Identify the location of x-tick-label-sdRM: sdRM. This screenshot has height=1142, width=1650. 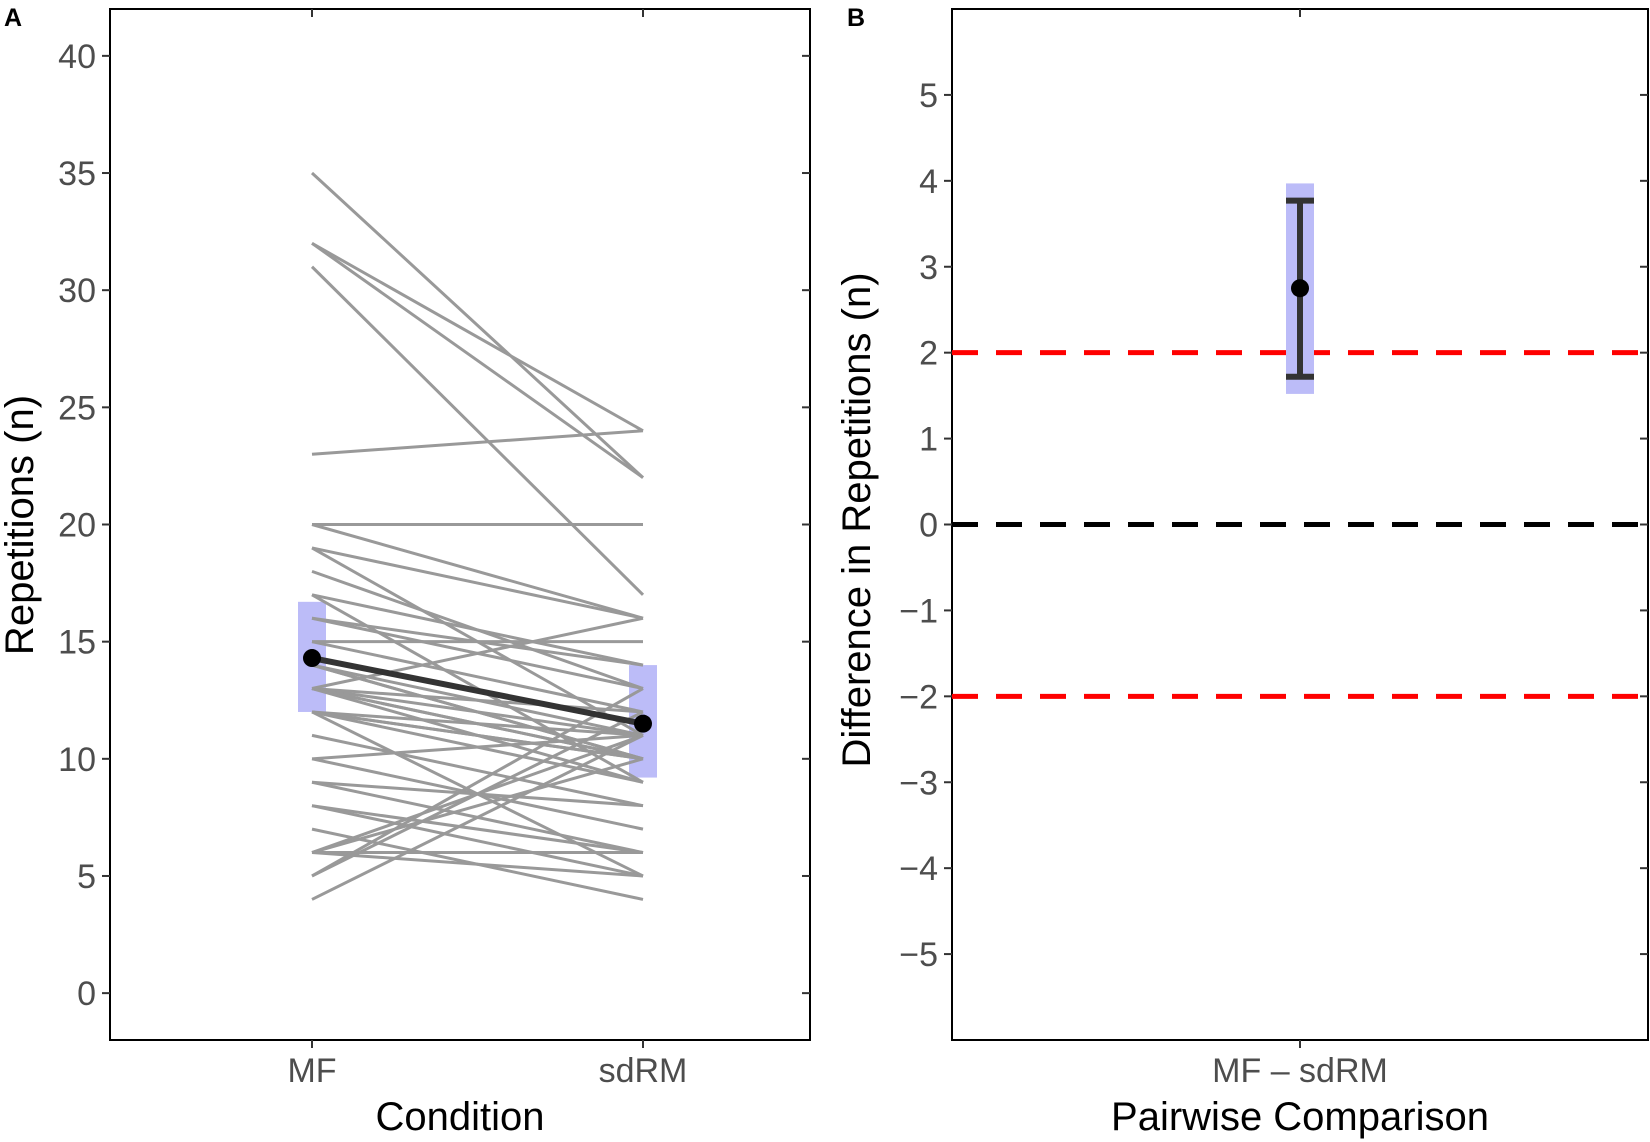
(643, 1071).